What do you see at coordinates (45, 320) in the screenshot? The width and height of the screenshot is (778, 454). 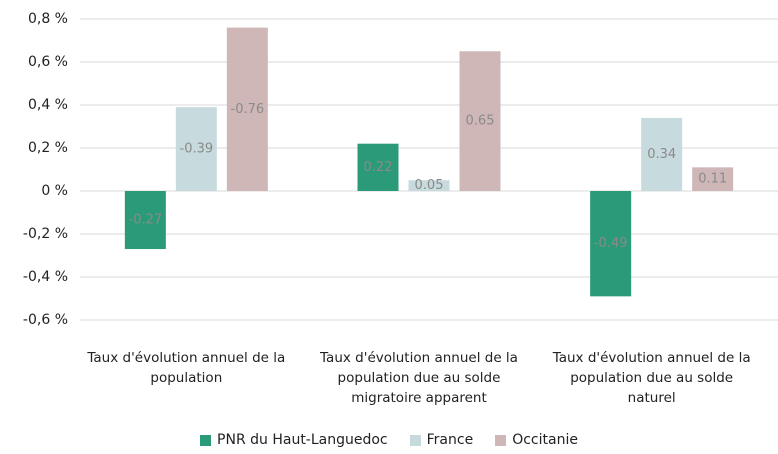 I see `y-tick-label: -0,6 %` at bounding box center [45, 320].